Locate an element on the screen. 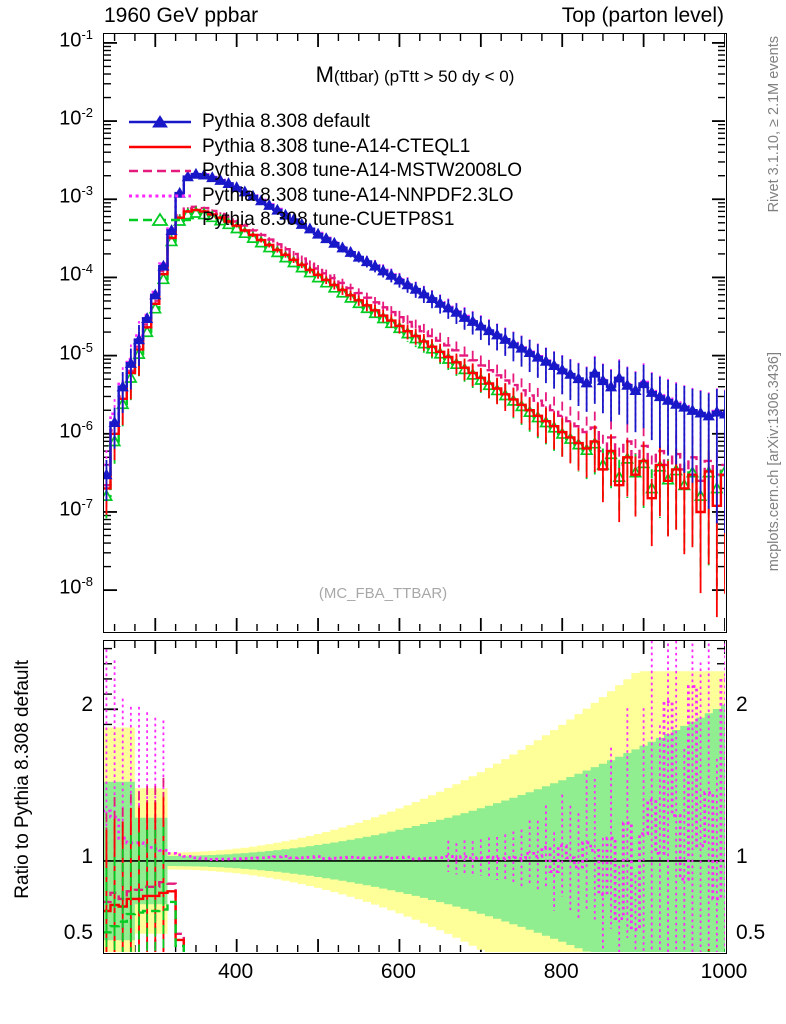 Image resolution: width=786 pixels, height=1024 pixels. main-y-tick-exponent: -5 is located at coordinates (87, 347).